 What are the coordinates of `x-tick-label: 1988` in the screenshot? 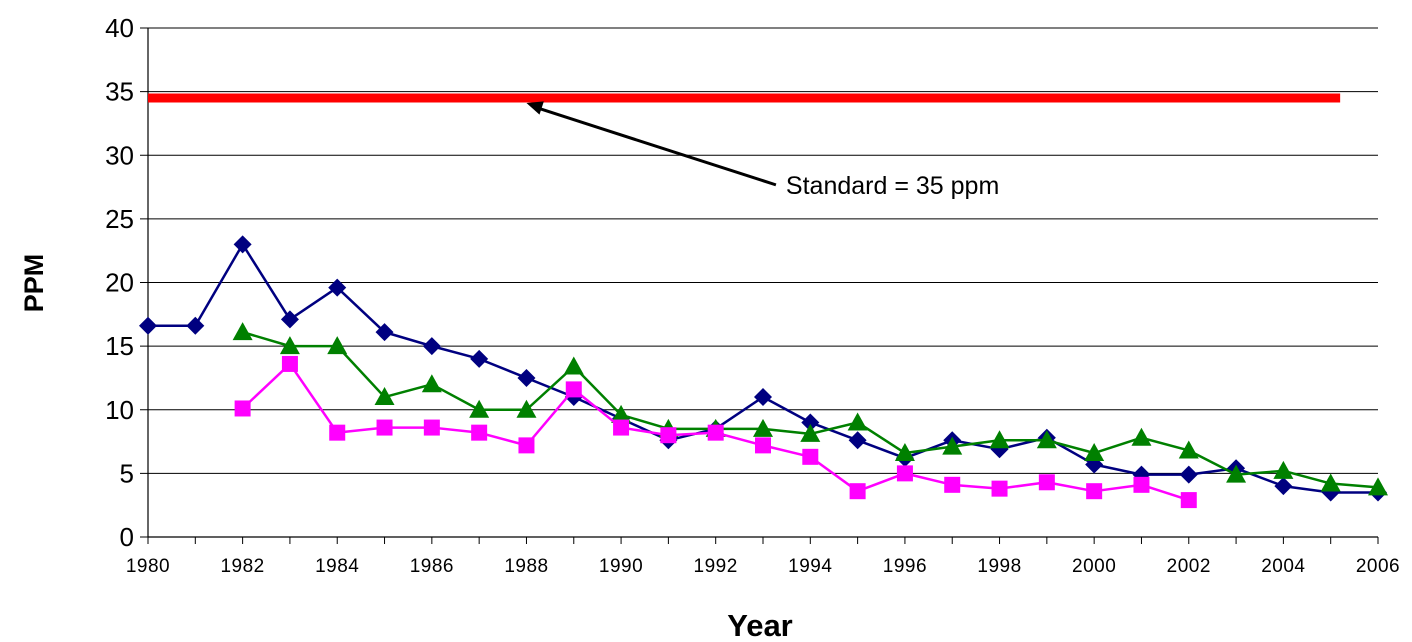 It's located at (526, 566).